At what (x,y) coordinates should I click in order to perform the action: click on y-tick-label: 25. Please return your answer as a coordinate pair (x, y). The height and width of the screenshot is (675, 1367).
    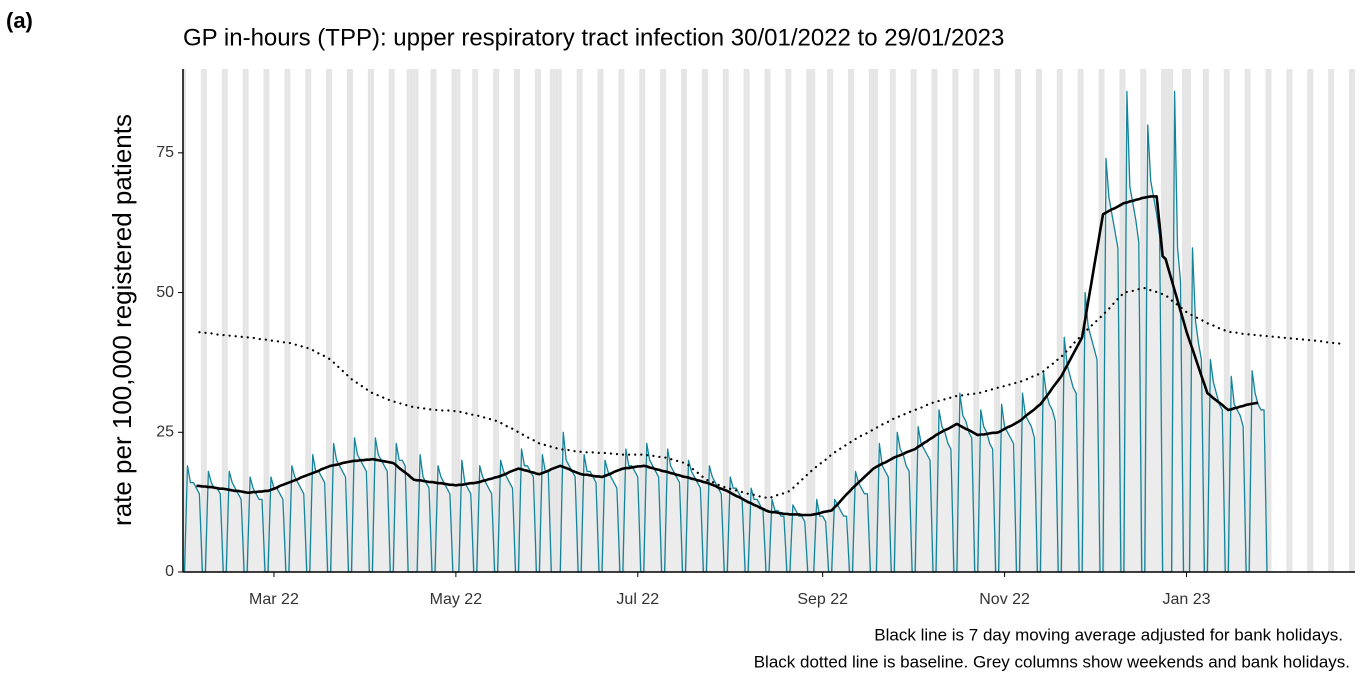
    Looking at the image, I should click on (165, 431).